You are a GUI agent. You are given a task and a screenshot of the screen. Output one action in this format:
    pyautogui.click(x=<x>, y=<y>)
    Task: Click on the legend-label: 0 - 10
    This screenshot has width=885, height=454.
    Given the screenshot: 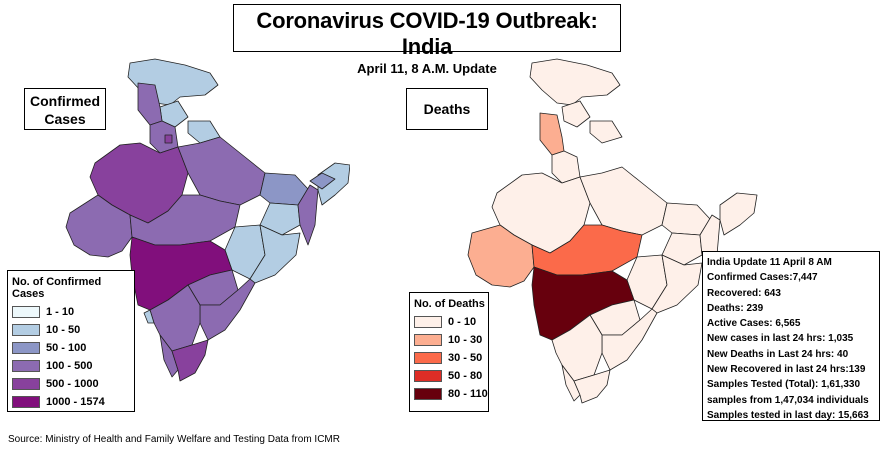 What is the action you would take?
    pyautogui.click(x=462, y=322)
    